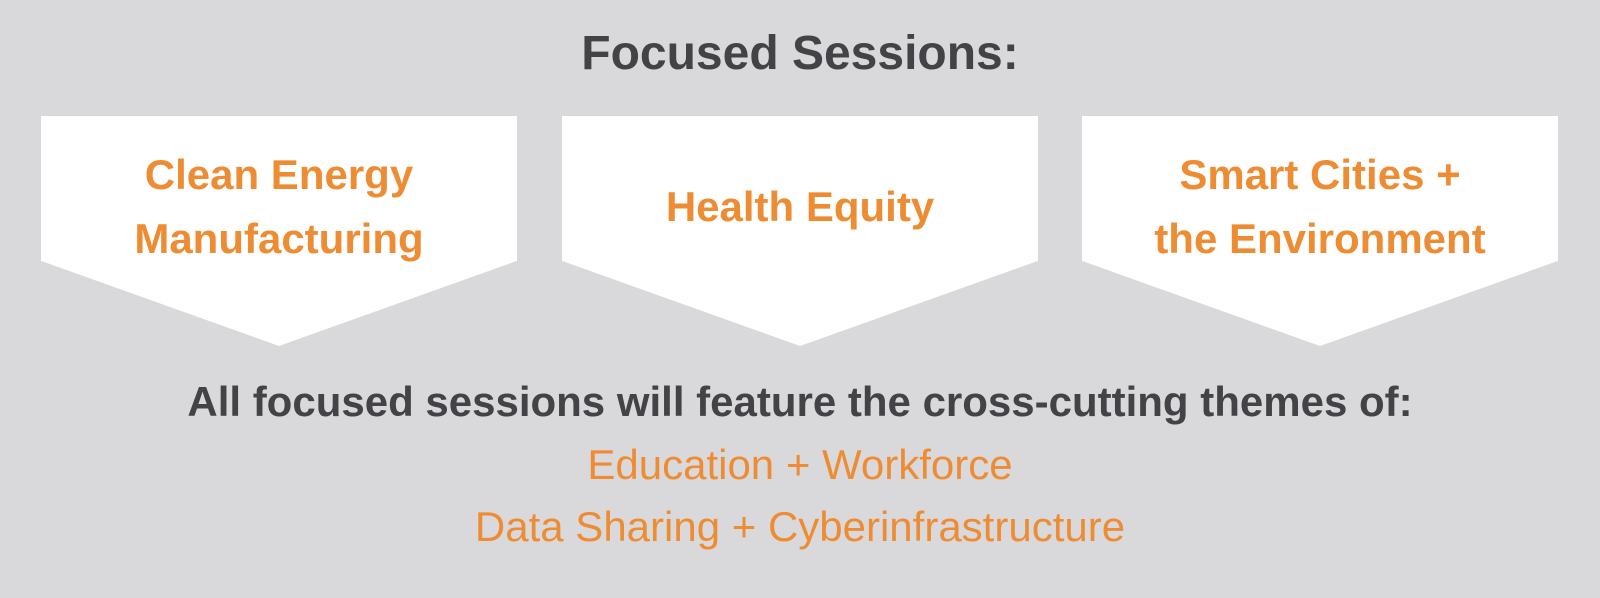 The width and height of the screenshot is (1600, 598). I want to click on theme-item: Data Sharing + Cyberinfrastructure, so click(800, 526).